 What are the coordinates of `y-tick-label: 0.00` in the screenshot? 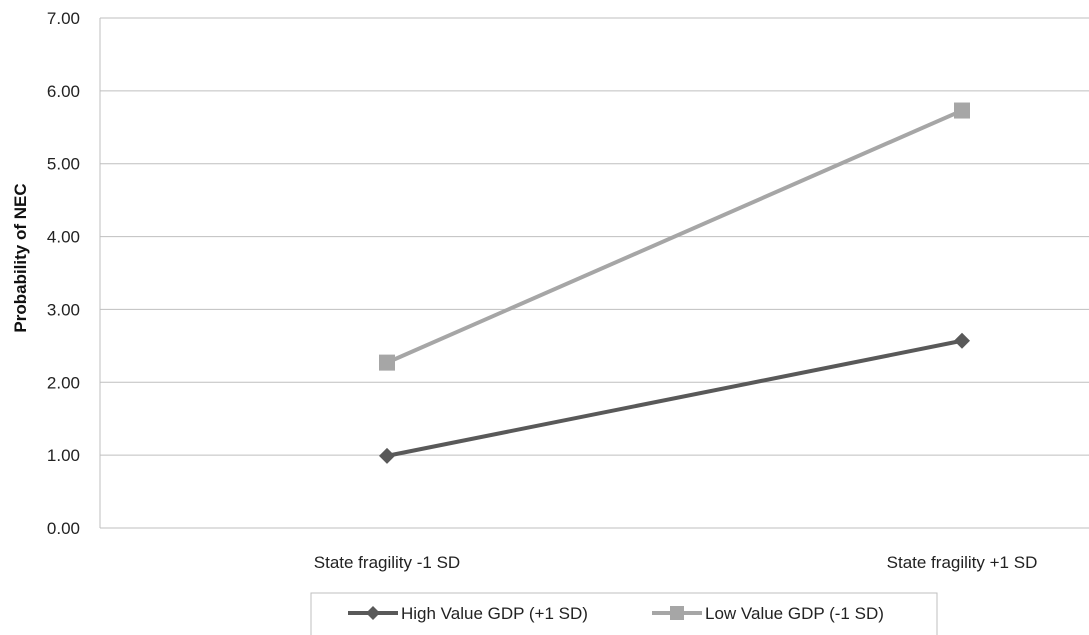 It's located at (63, 528).